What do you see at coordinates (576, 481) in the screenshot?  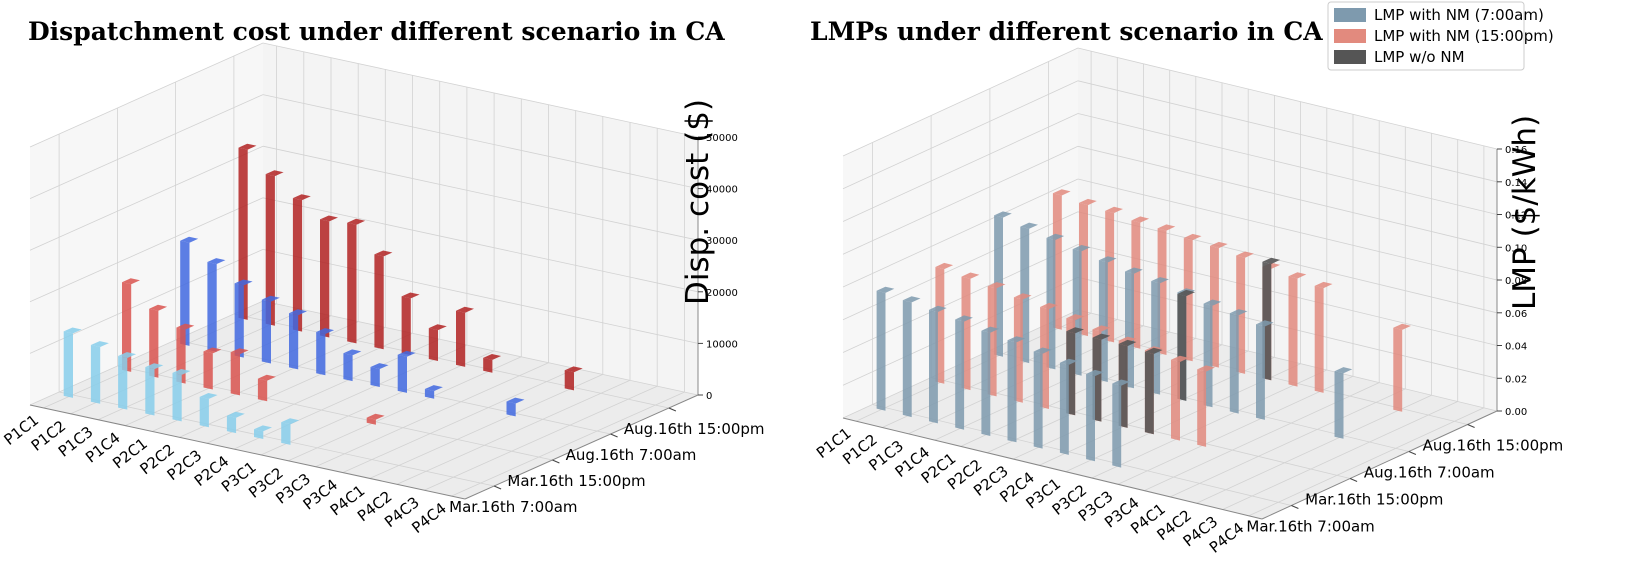 I see `y-tick-label: Mar.16th 15:00pm` at bounding box center [576, 481].